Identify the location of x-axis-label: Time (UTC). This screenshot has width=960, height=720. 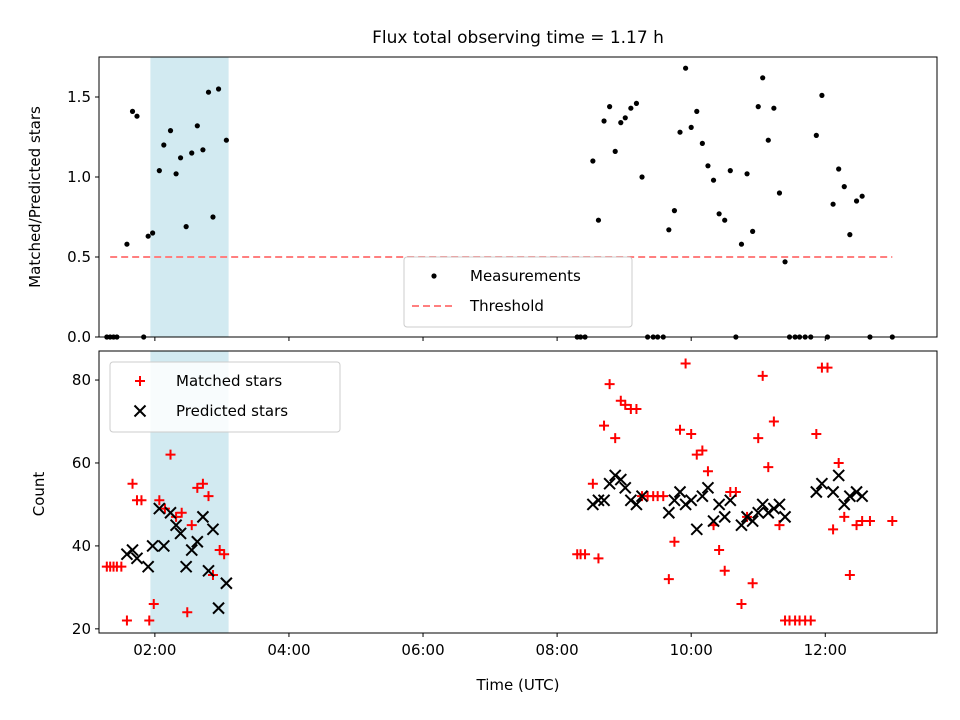
(518, 685).